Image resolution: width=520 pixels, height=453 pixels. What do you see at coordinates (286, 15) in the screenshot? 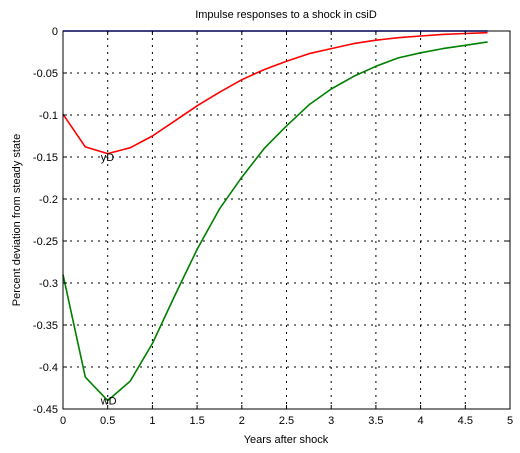
I see `chart-title: Impulse responses to a shock in csiD` at bounding box center [286, 15].